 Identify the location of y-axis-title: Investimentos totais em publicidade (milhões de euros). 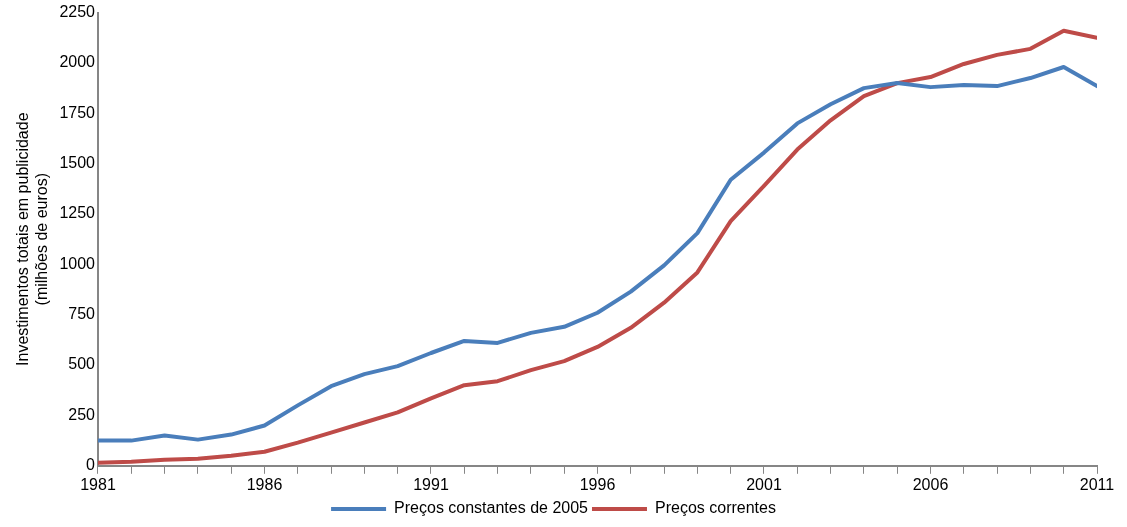
(32, 239).